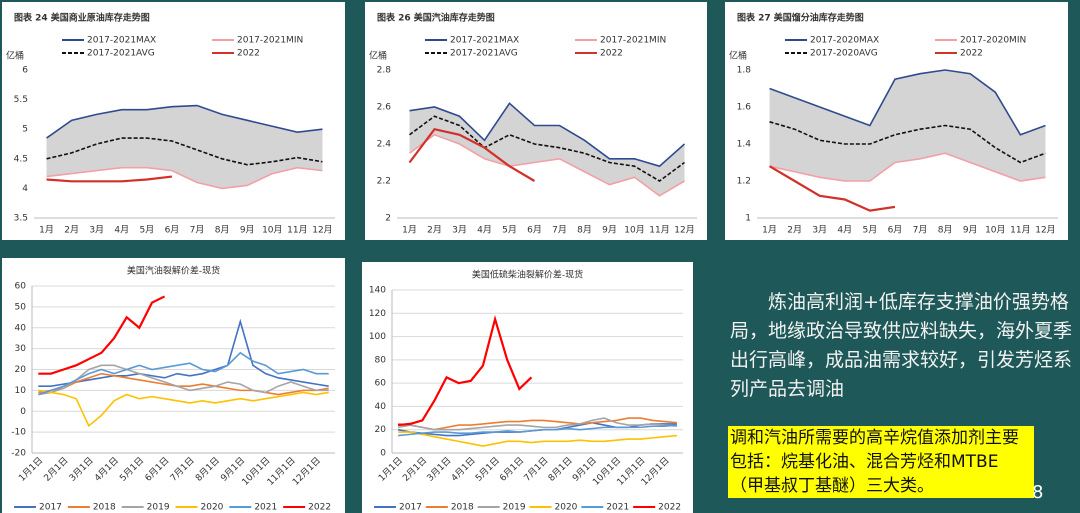 This screenshot has height=513, width=1080. Describe the element at coordinates (509, 230) in the screenshot. I see `x-tick-label: 5月` at that location.